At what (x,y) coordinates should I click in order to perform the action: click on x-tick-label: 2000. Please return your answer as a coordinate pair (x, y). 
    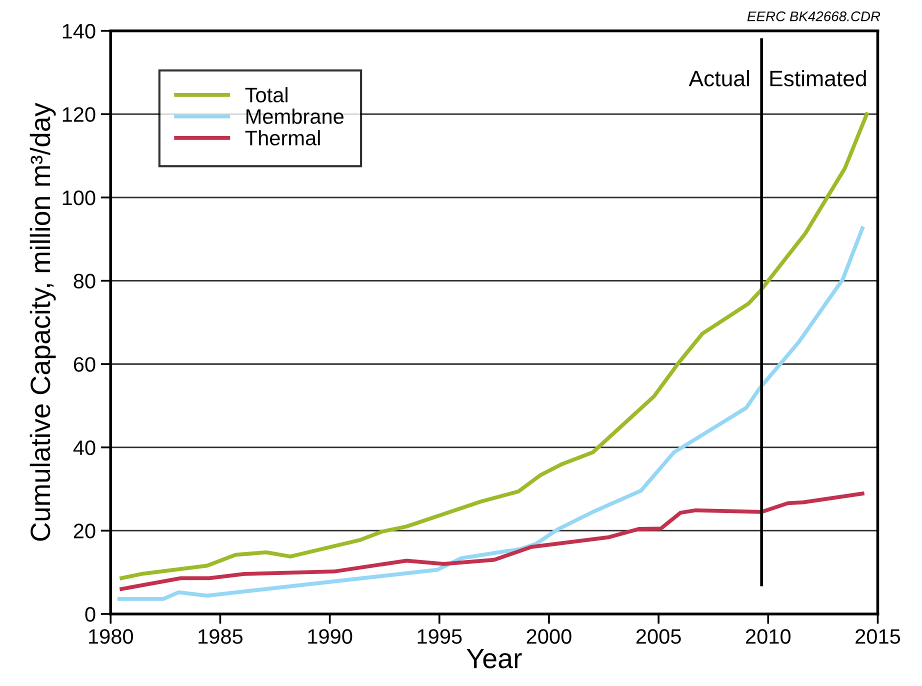
    Looking at the image, I should click on (549, 636).